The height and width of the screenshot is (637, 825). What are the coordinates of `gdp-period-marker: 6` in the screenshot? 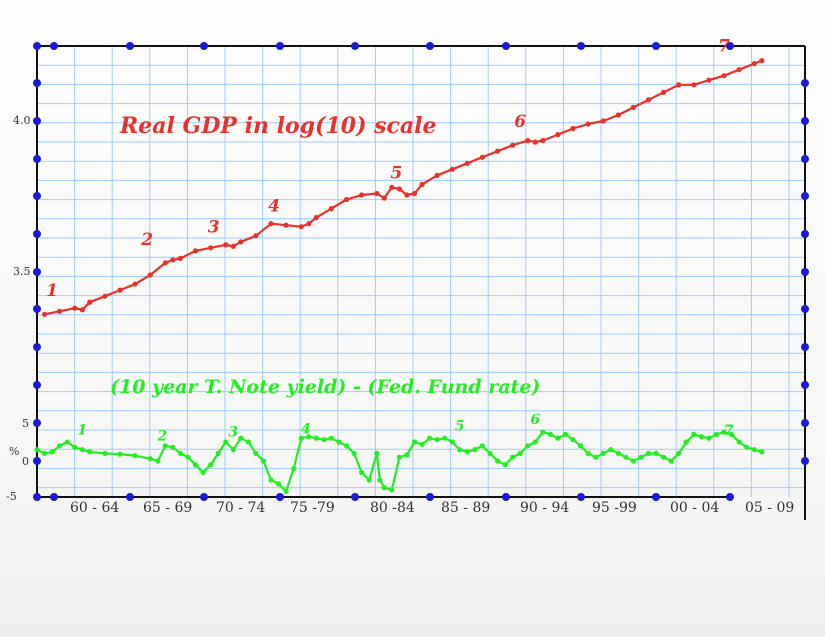 It's located at (520, 122).